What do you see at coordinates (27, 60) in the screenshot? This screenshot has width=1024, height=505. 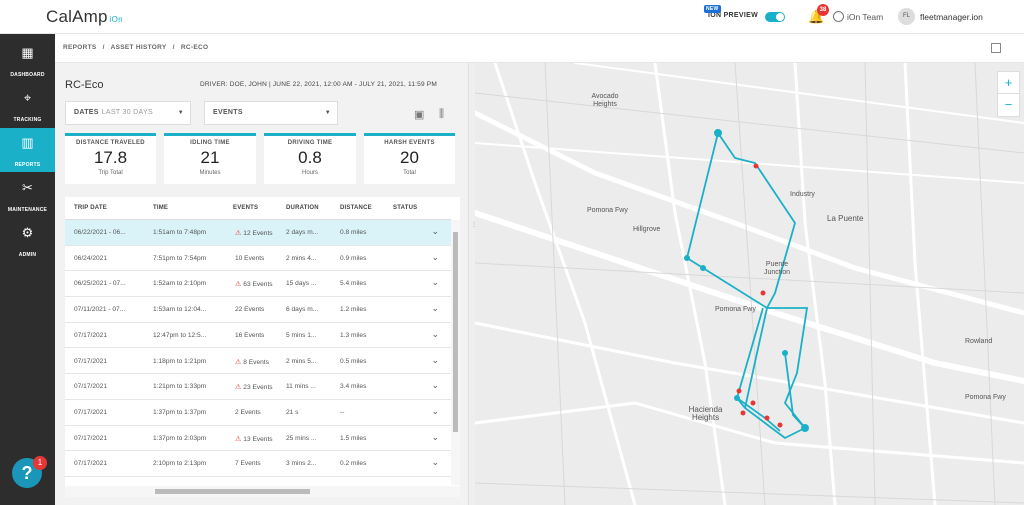 I see `sidebar-item-dashboard: ▦ DASHBOARD` at bounding box center [27, 60].